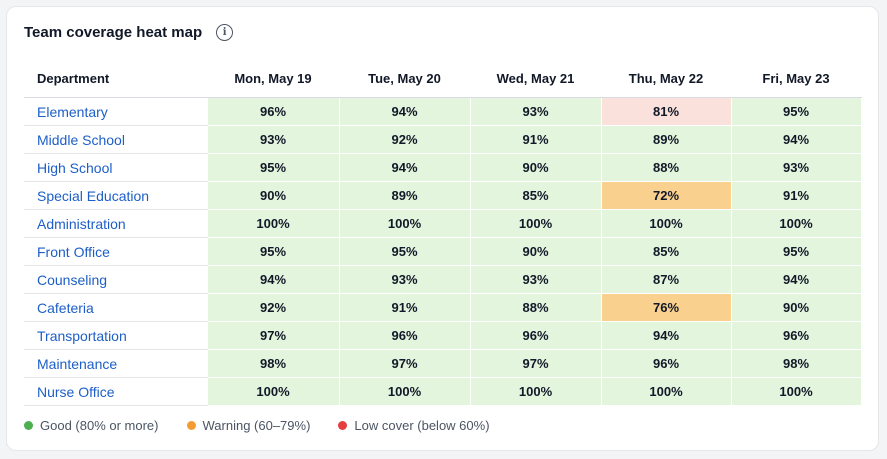 Image resolution: width=887 pixels, height=459 pixels. I want to click on legend-label: Low cover (below 60%), so click(422, 425).